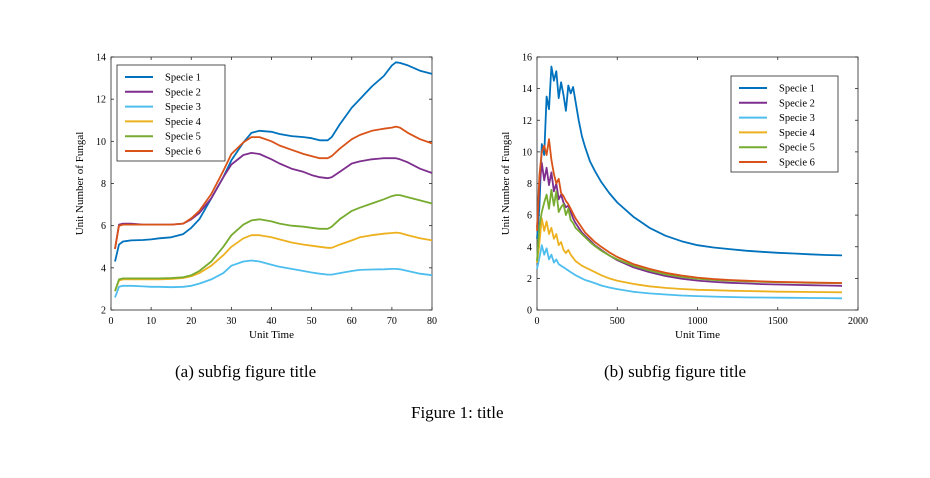  Describe the element at coordinates (432, 321) in the screenshot. I see `chart-a-xtick-label: 80` at that location.